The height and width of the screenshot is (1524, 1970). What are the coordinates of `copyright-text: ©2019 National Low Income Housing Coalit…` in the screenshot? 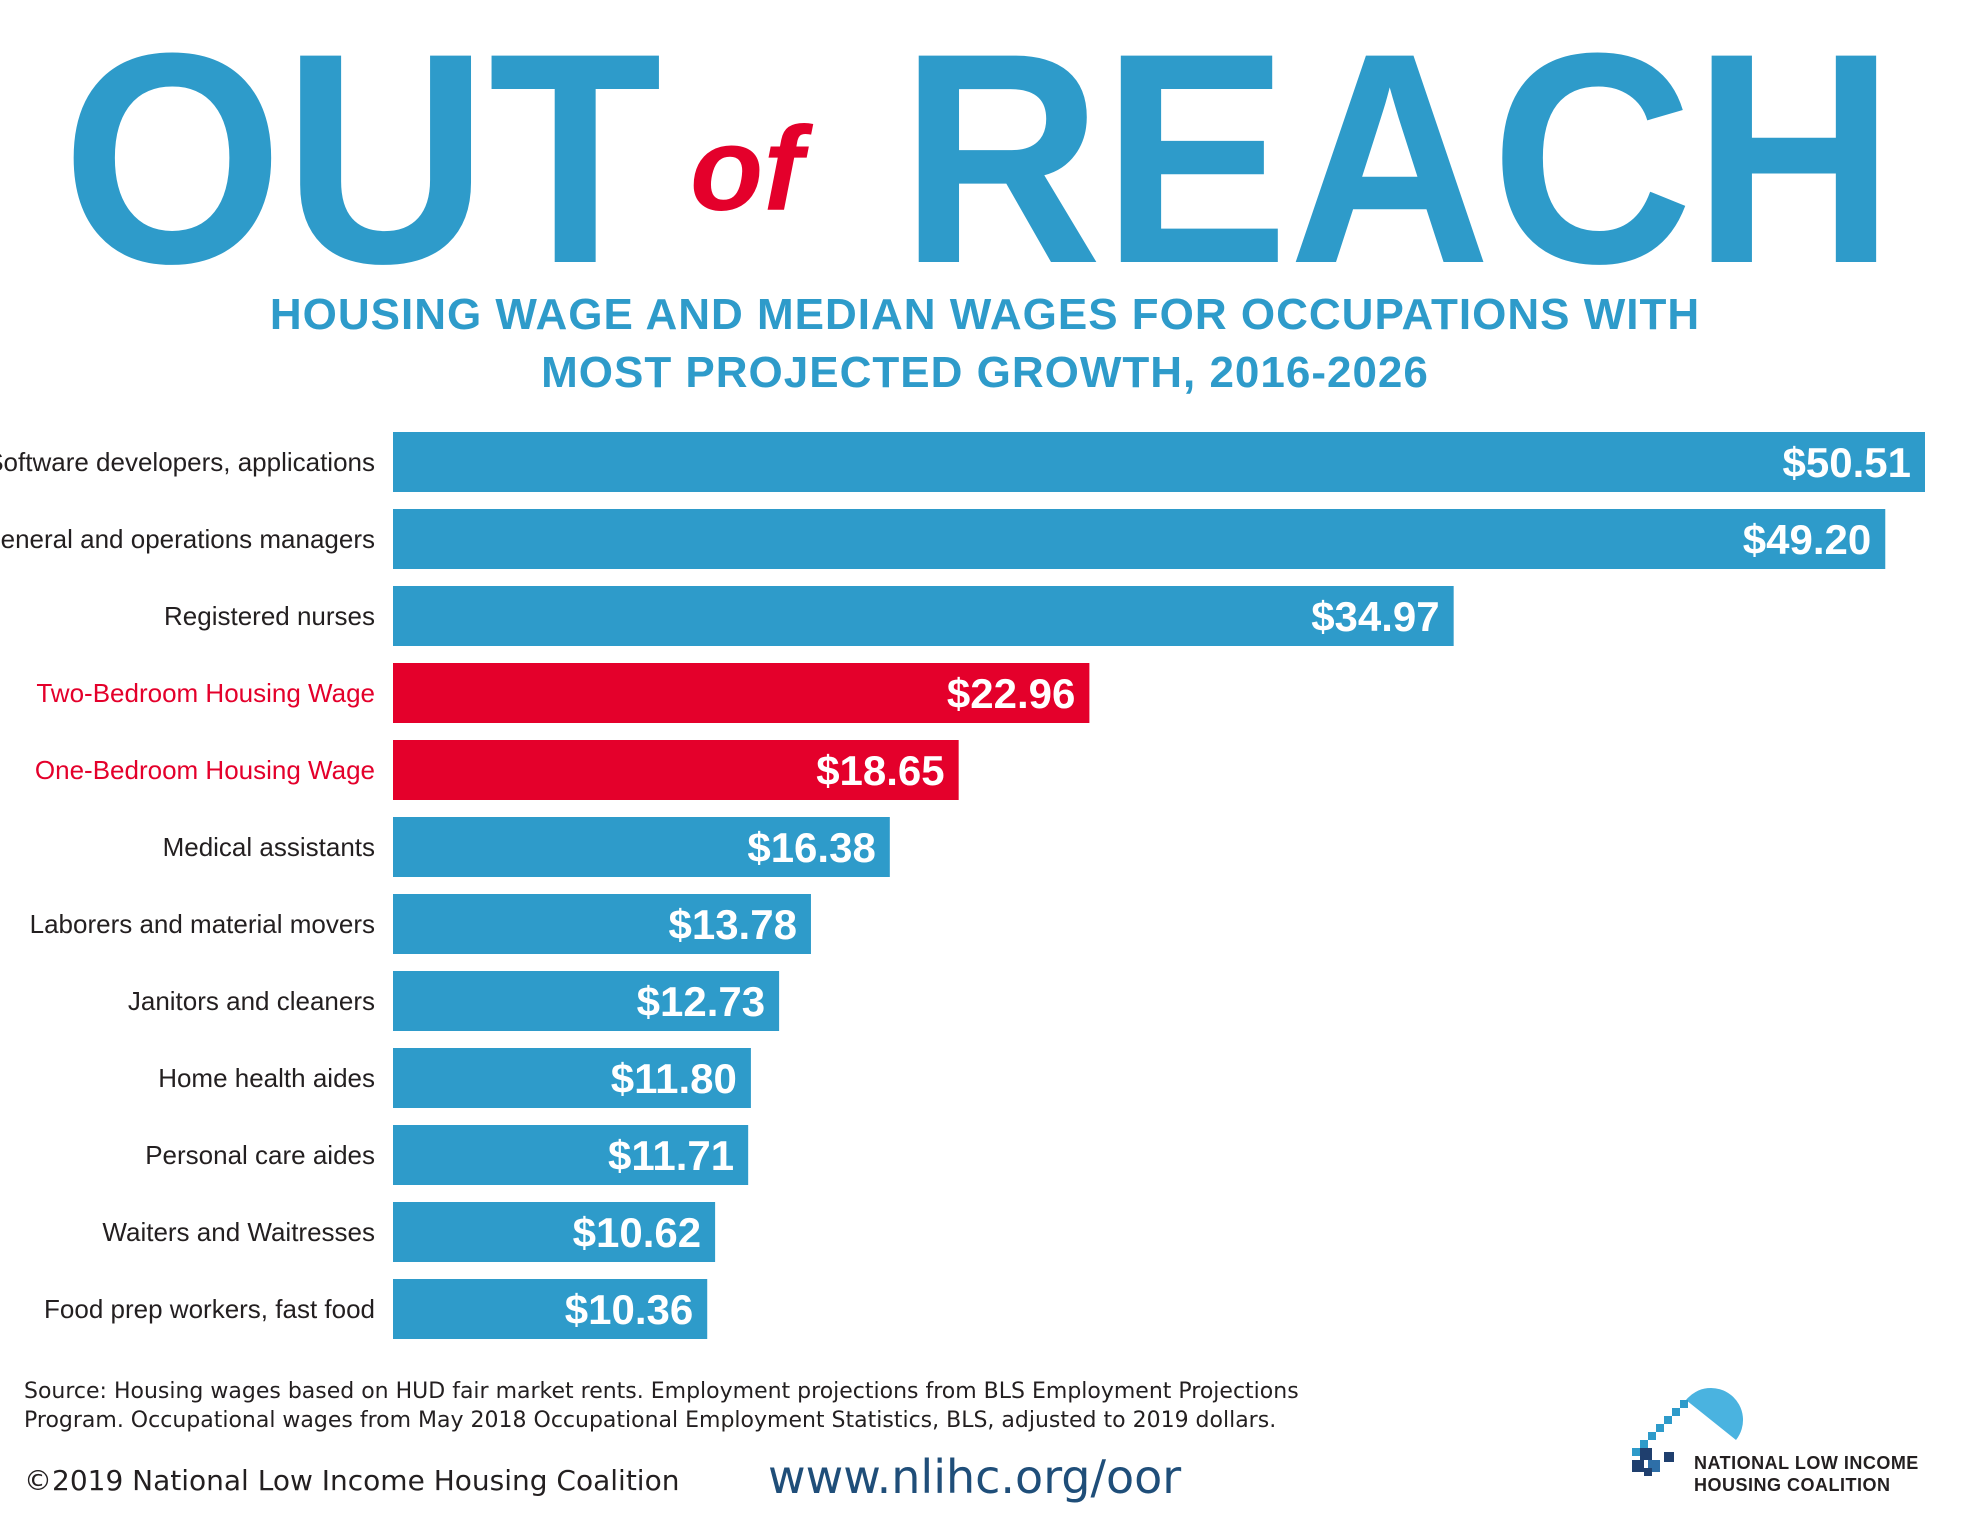 It's located at (352, 1480).